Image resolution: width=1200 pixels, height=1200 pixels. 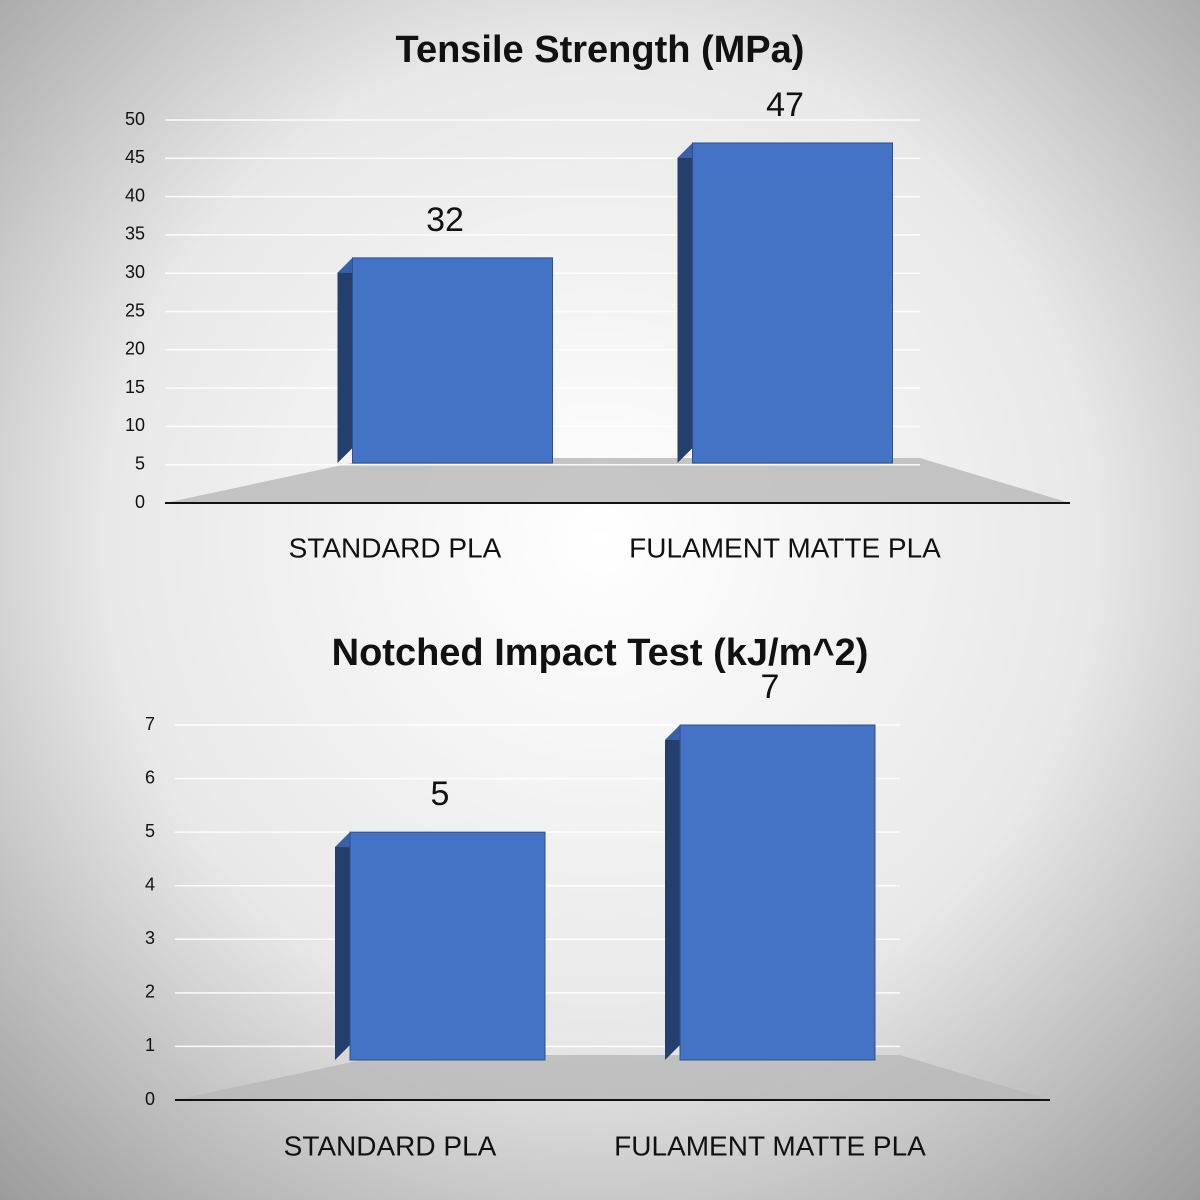 What do you see at coordinates (150, 992) in the screenshot?
I see `y-tick-label: 2` at bounding box center [150, 992].